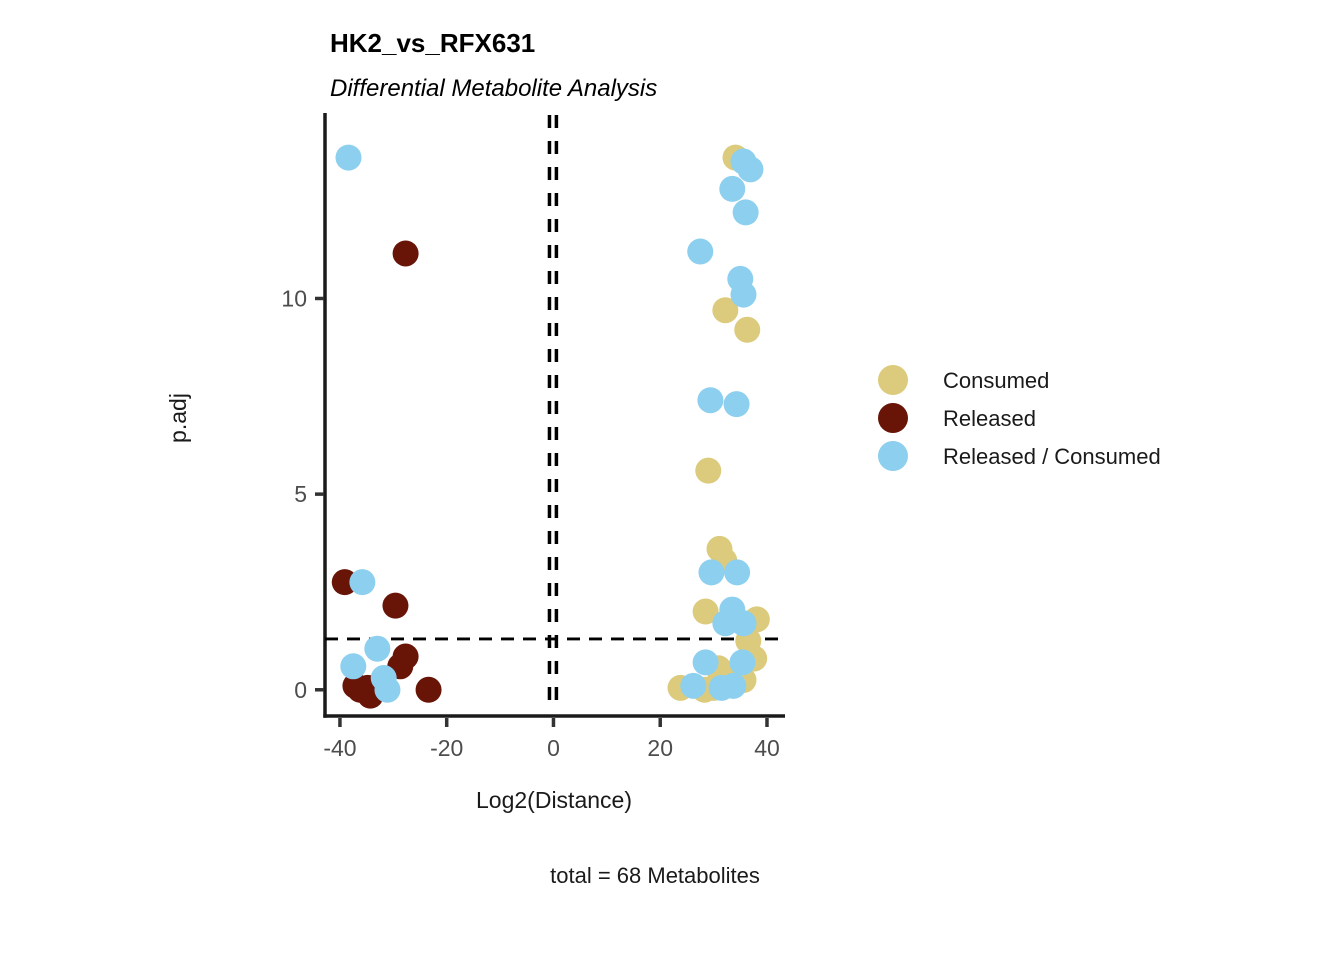 The height and width of the screenshot is (960, 1344). What do you see at coordinates (178, 418) in the screenshot?
I see `y-axis-title: p.adj` at bounding box center [178, 418].